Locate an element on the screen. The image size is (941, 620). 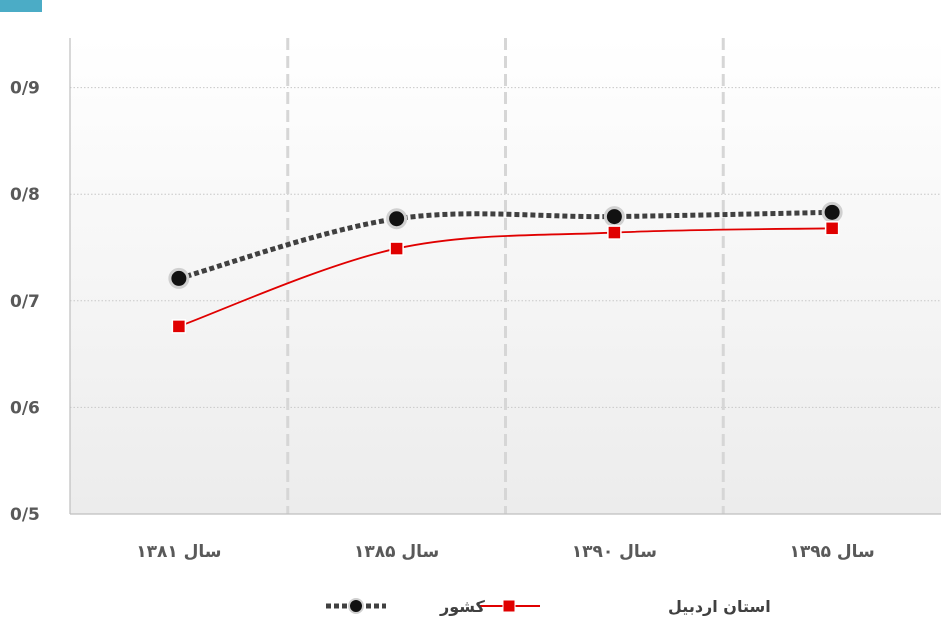
y-tick-label: 0/7 is located at coordinates (25, 302).